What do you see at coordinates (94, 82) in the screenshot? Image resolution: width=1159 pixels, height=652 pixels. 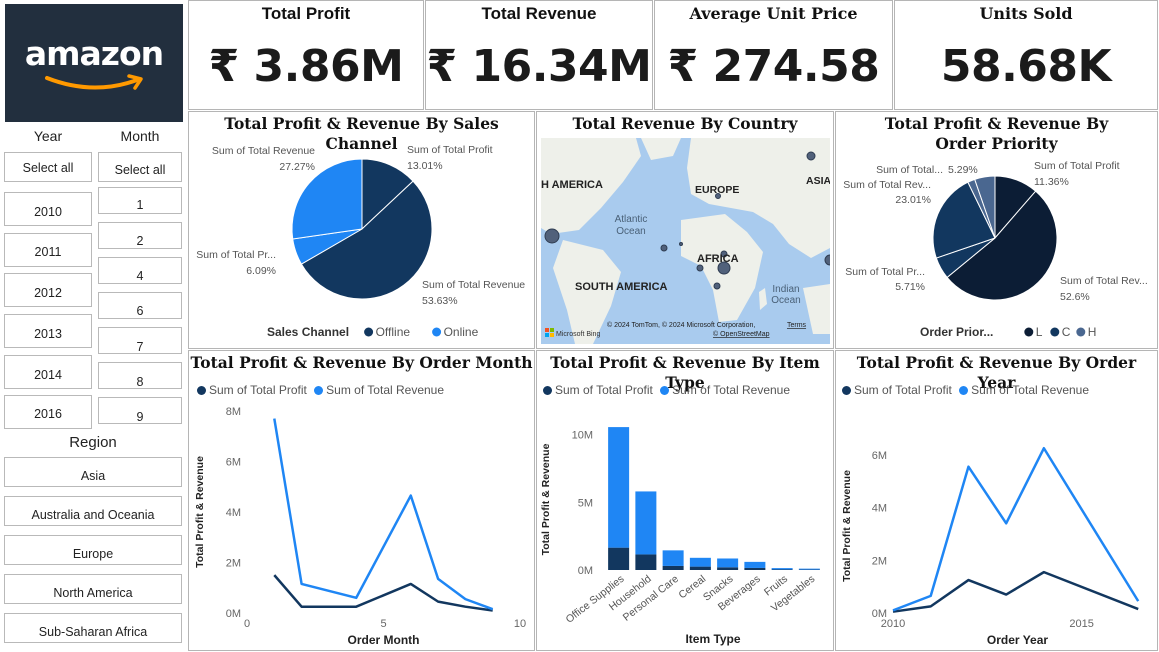 I see `smile-icon` at bounding box center [94, 82].